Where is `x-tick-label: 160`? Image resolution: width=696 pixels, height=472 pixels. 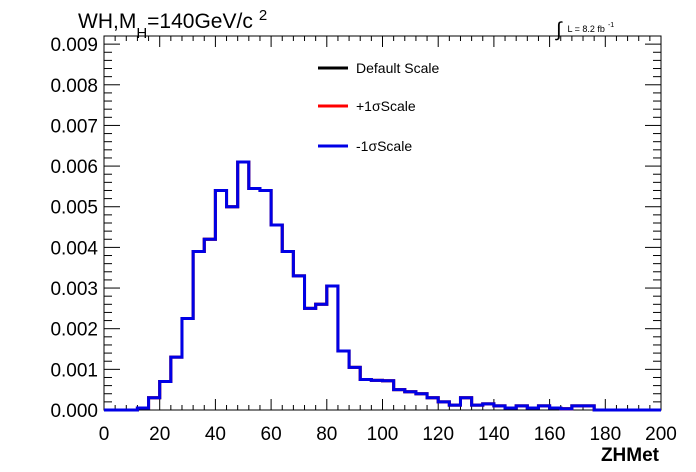 x-tick-label: 160 is located at coordinates (550, 434).